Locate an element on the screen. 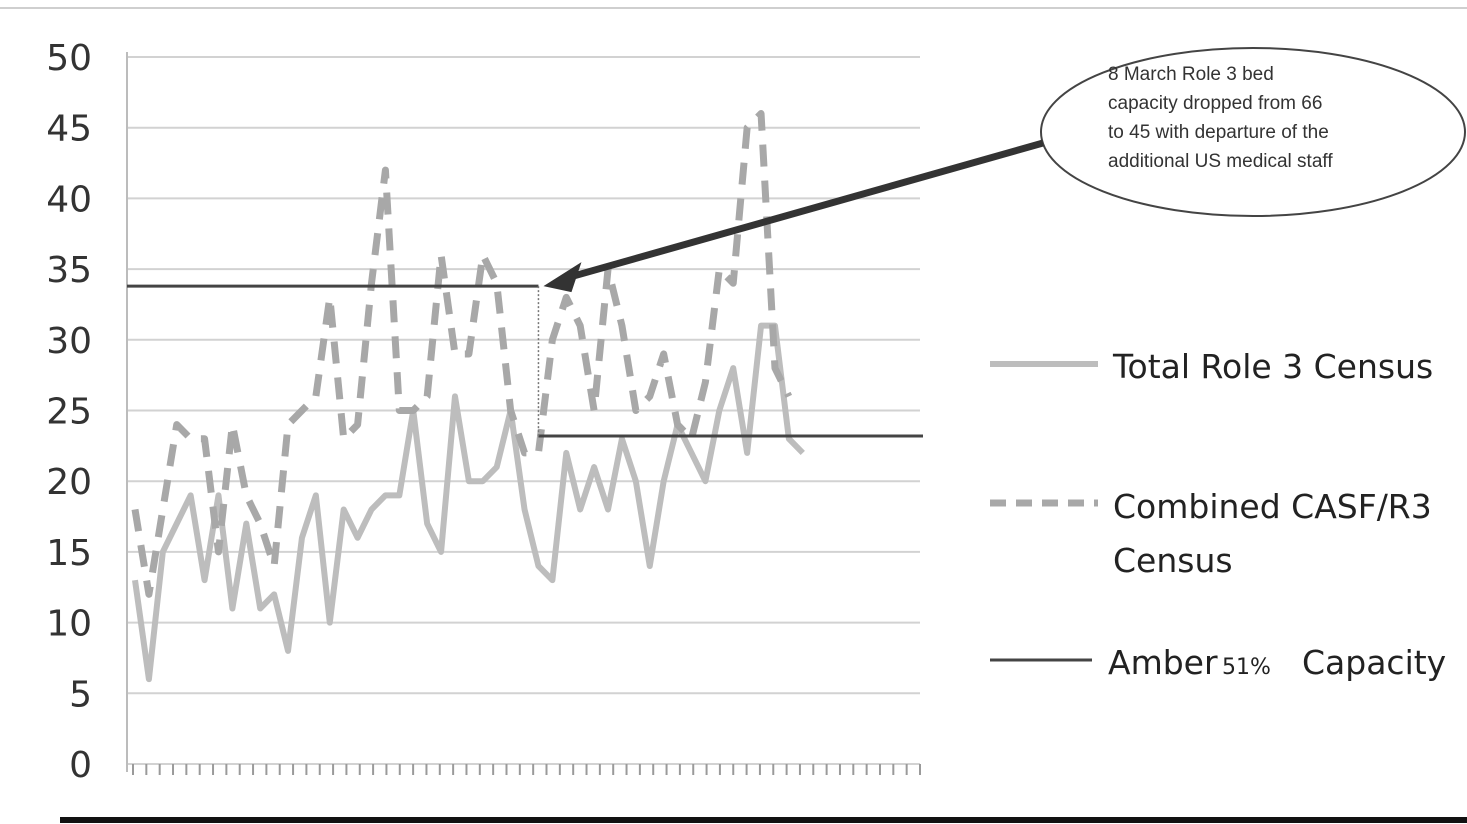 The width and height of the screenshot is (1467, 824). callout-text-line: capacity dropped from 66 is located at coordinates (1215, 103).